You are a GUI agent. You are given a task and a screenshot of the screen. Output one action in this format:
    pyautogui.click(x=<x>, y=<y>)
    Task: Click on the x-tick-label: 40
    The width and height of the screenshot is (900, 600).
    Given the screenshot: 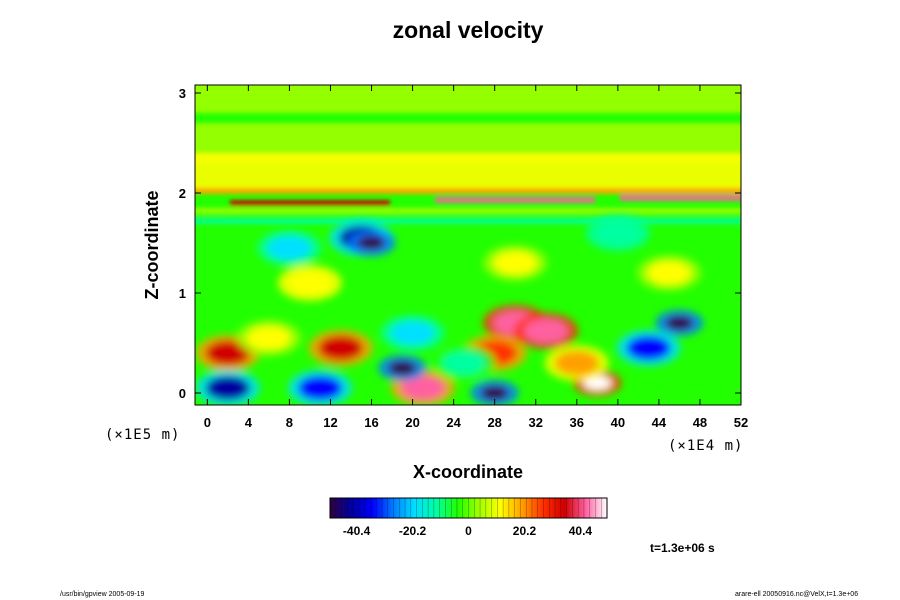 What is the action you would take?
    pyautogui.click(x=618, y=422)
    